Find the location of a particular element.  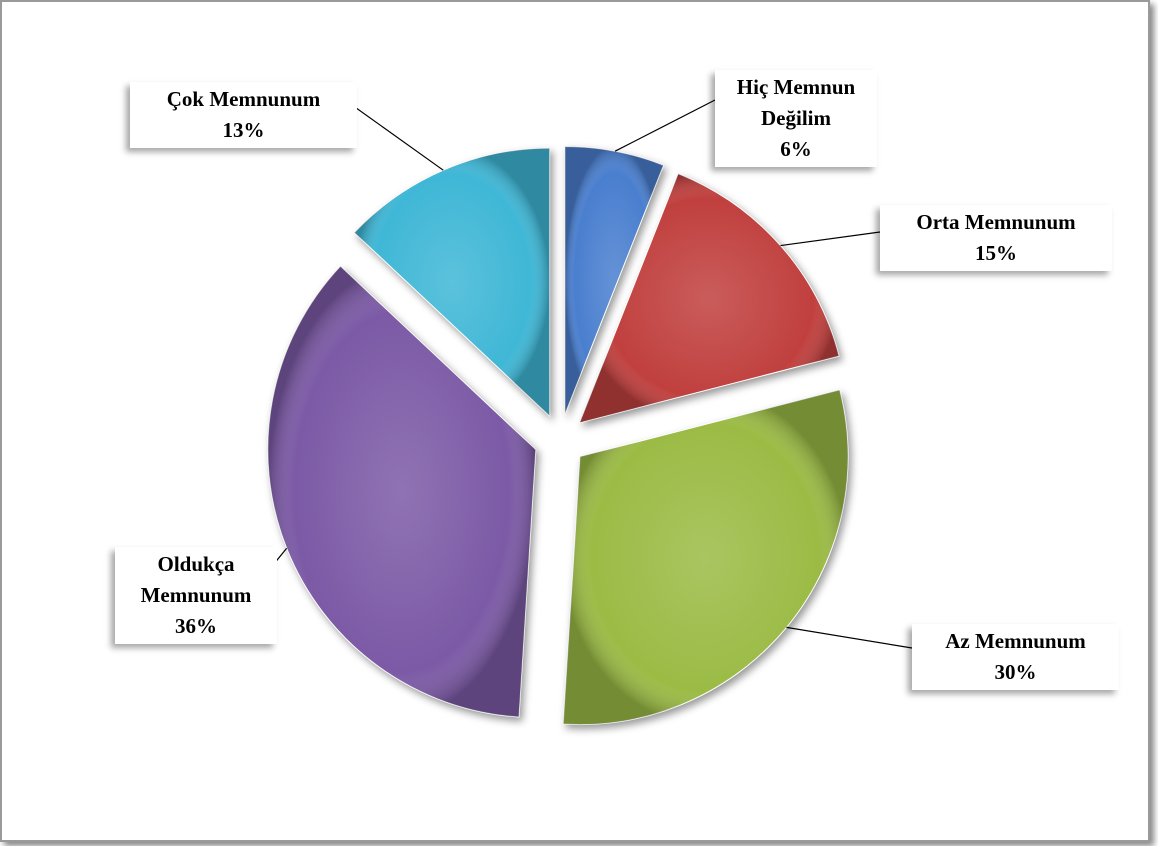

label-name: Orta Memnunum is located at coordinates (996, 222).